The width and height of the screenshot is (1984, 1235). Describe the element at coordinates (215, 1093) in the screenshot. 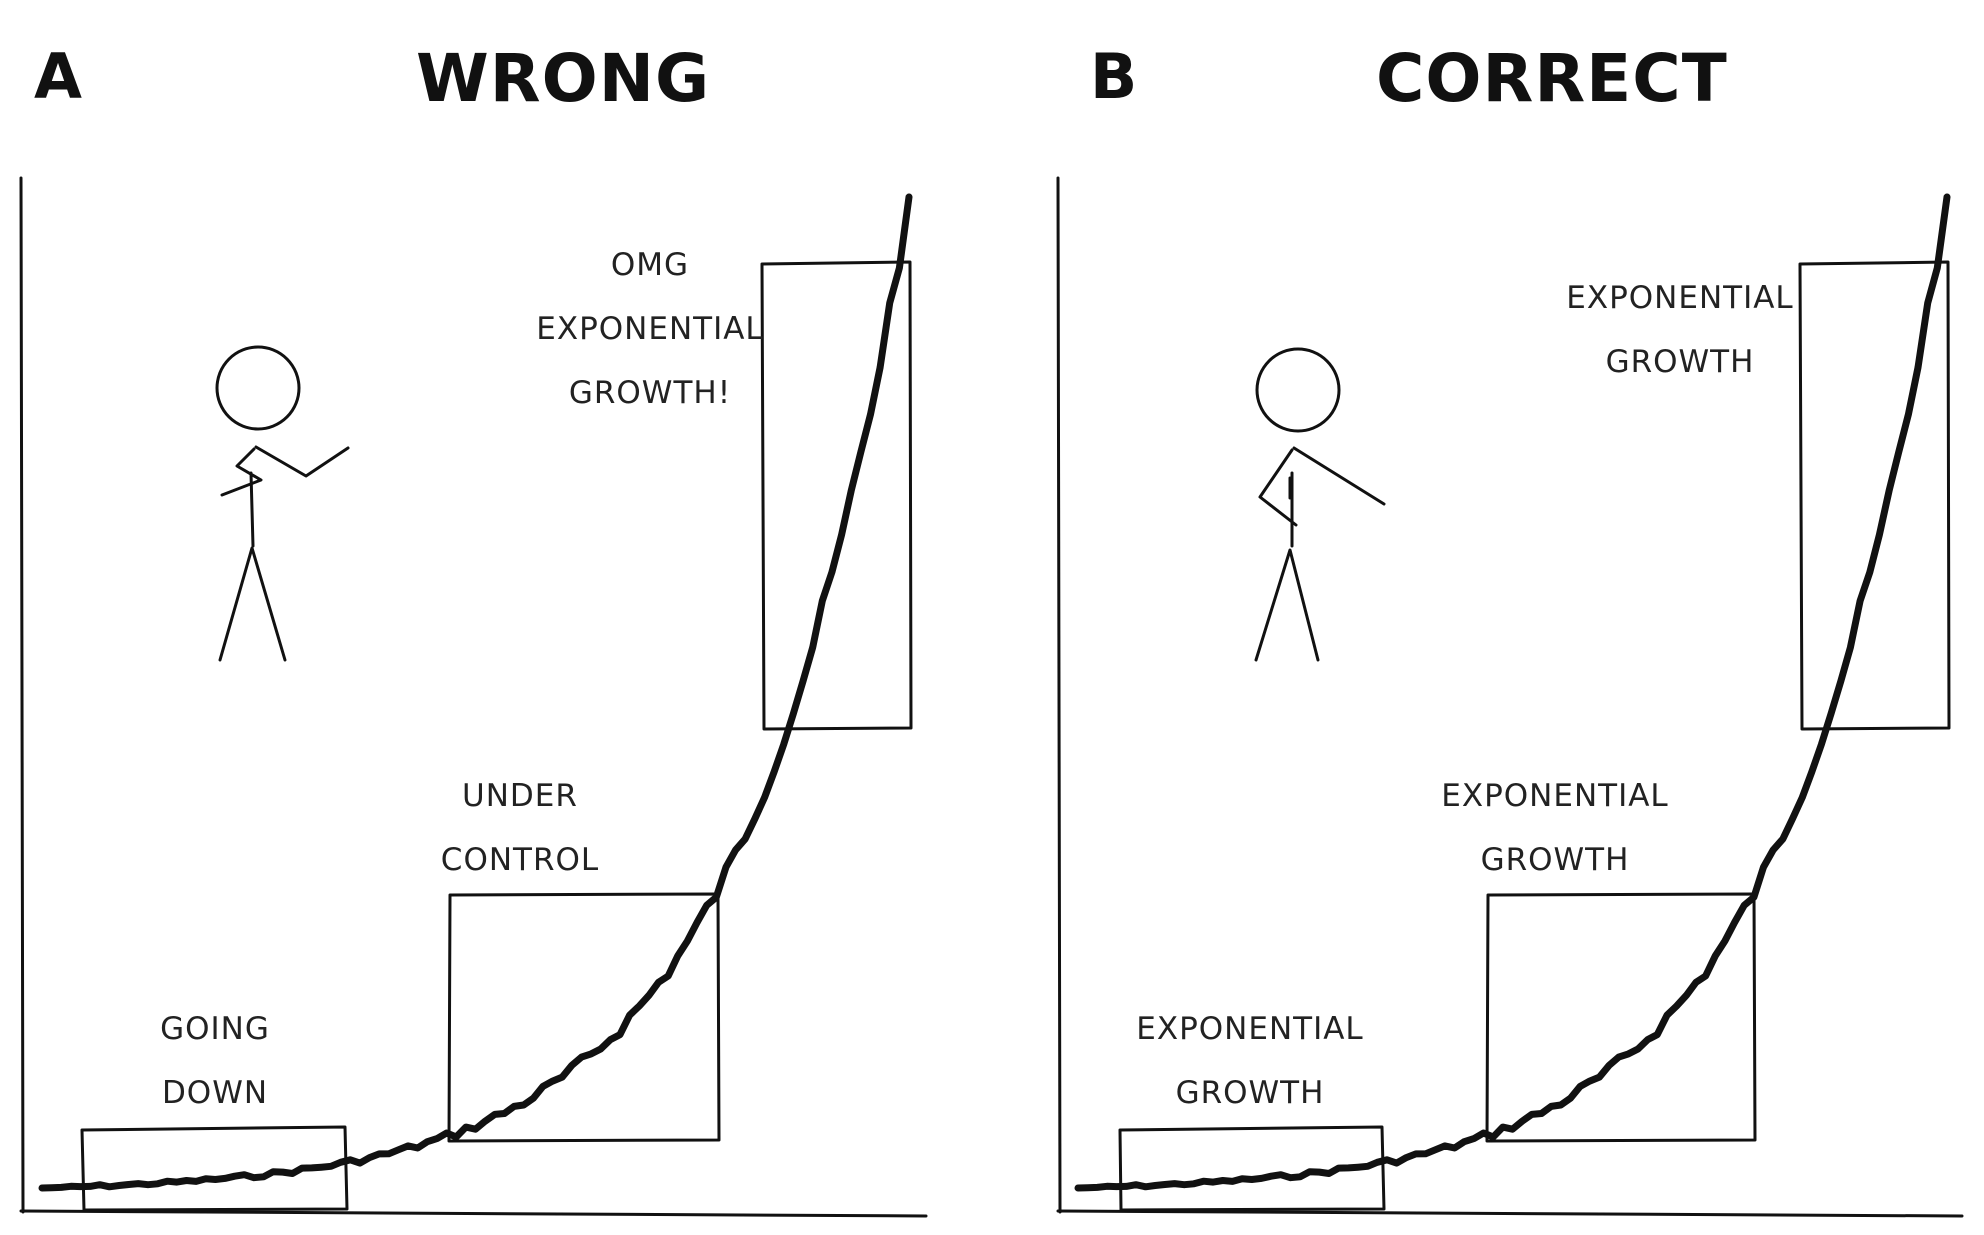

I see `panel-a-small-label-line-2: DOWN` at that location.